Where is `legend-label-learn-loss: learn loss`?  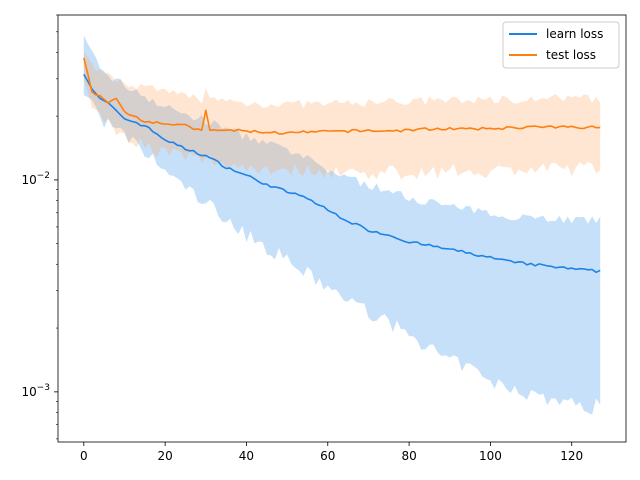
legend-label-learn-loss: learn loss is located at coordinates (574, 34).